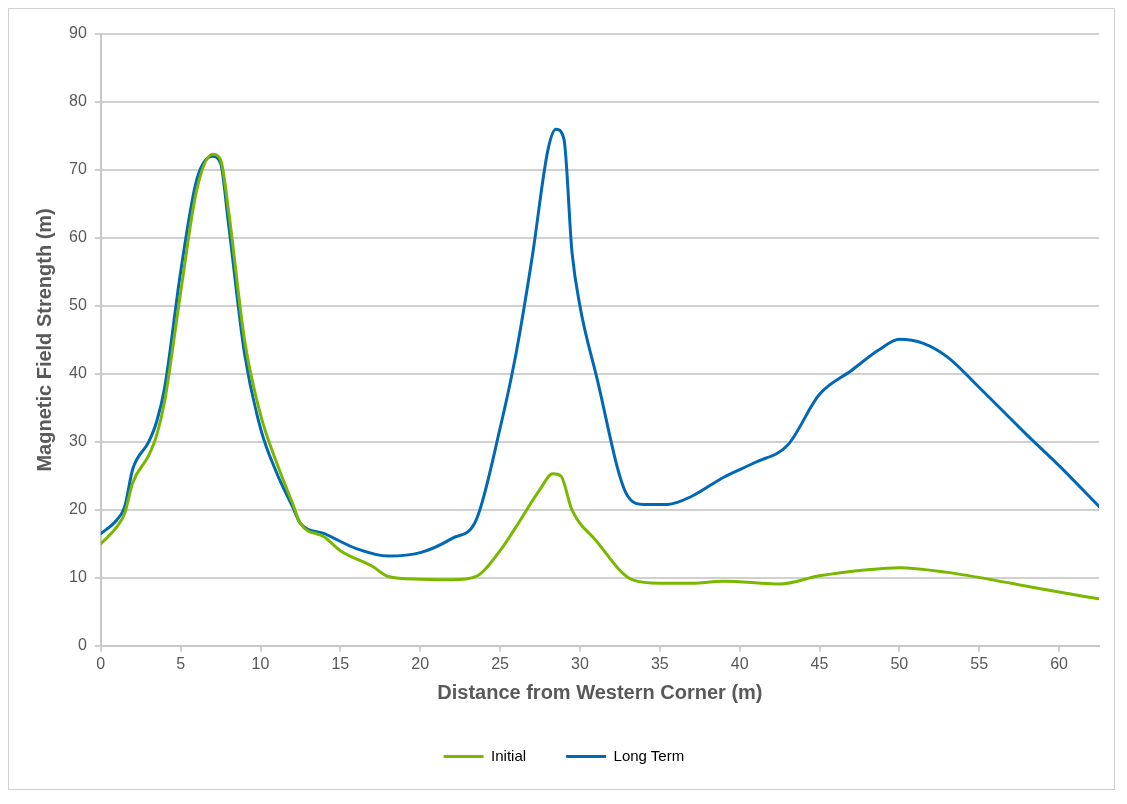  Describe the element at coordinates (1059, 663) in the screenshot. I see `x-tick-label: 60` at that location.